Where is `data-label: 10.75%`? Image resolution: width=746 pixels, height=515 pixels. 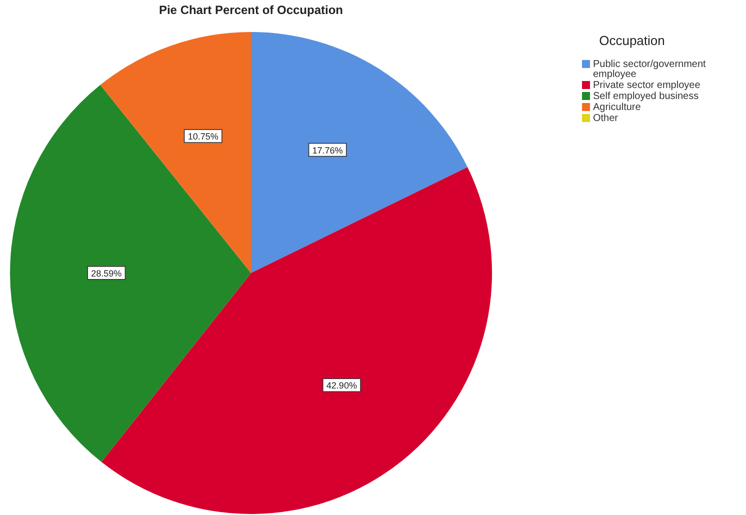
data-label: 10.75% is located at coordinates (203, 137).